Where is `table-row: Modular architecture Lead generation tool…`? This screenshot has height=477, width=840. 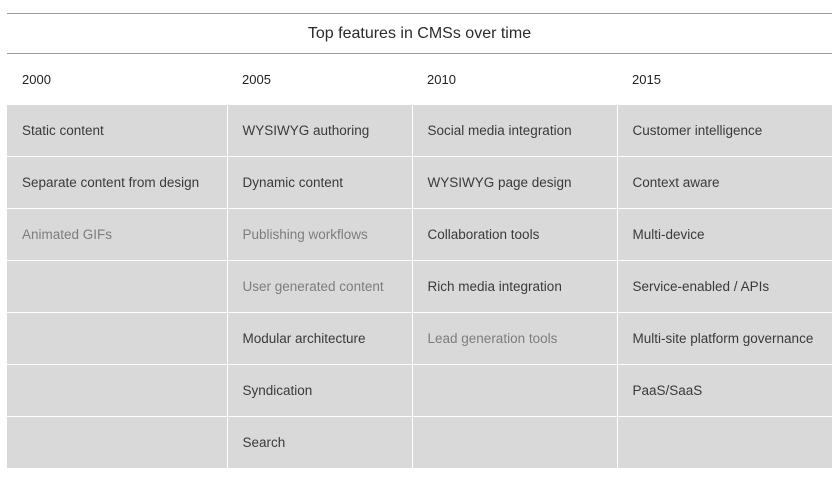
table-row: Modular architecture Lead generation tool… is located at coordinates (419, 338).